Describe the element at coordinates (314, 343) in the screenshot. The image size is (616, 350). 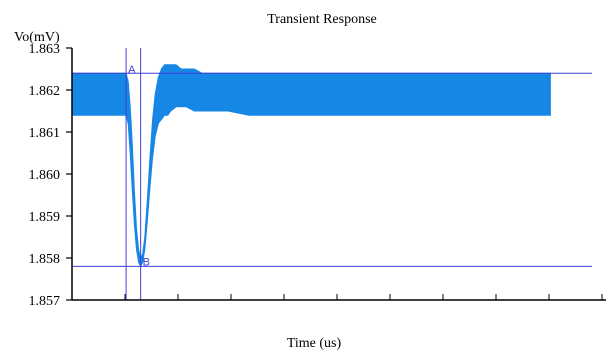
I see `x-axis-label: Time (us)` at that location.